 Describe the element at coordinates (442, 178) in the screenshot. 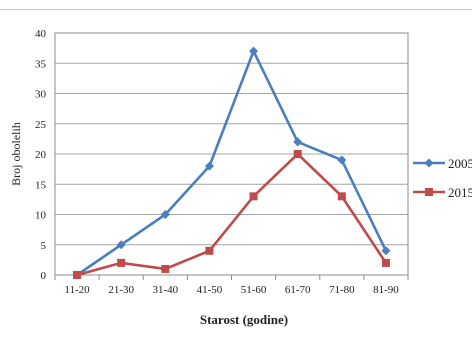

I see `legend: 2005 2015` at that location.